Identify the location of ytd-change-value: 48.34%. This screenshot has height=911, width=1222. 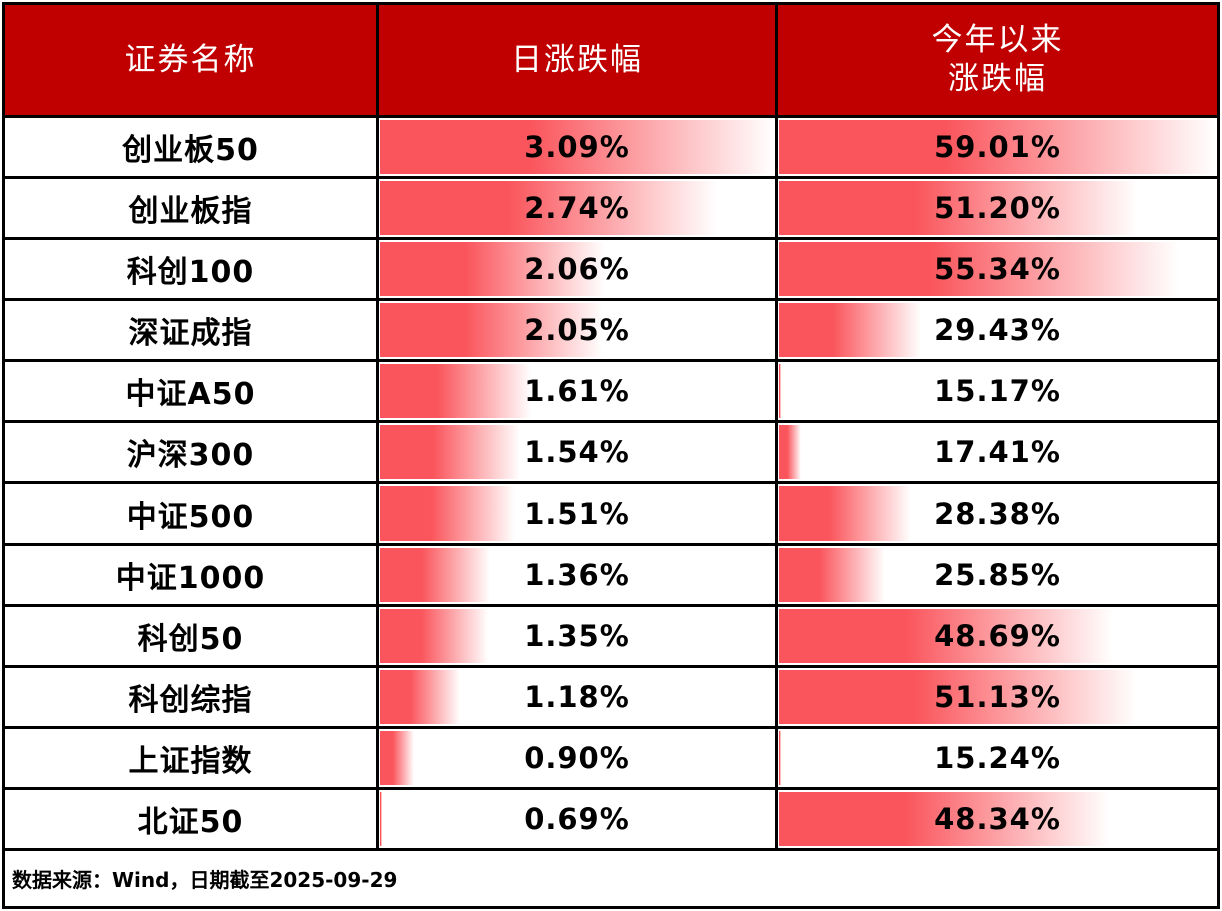
(997, 818).